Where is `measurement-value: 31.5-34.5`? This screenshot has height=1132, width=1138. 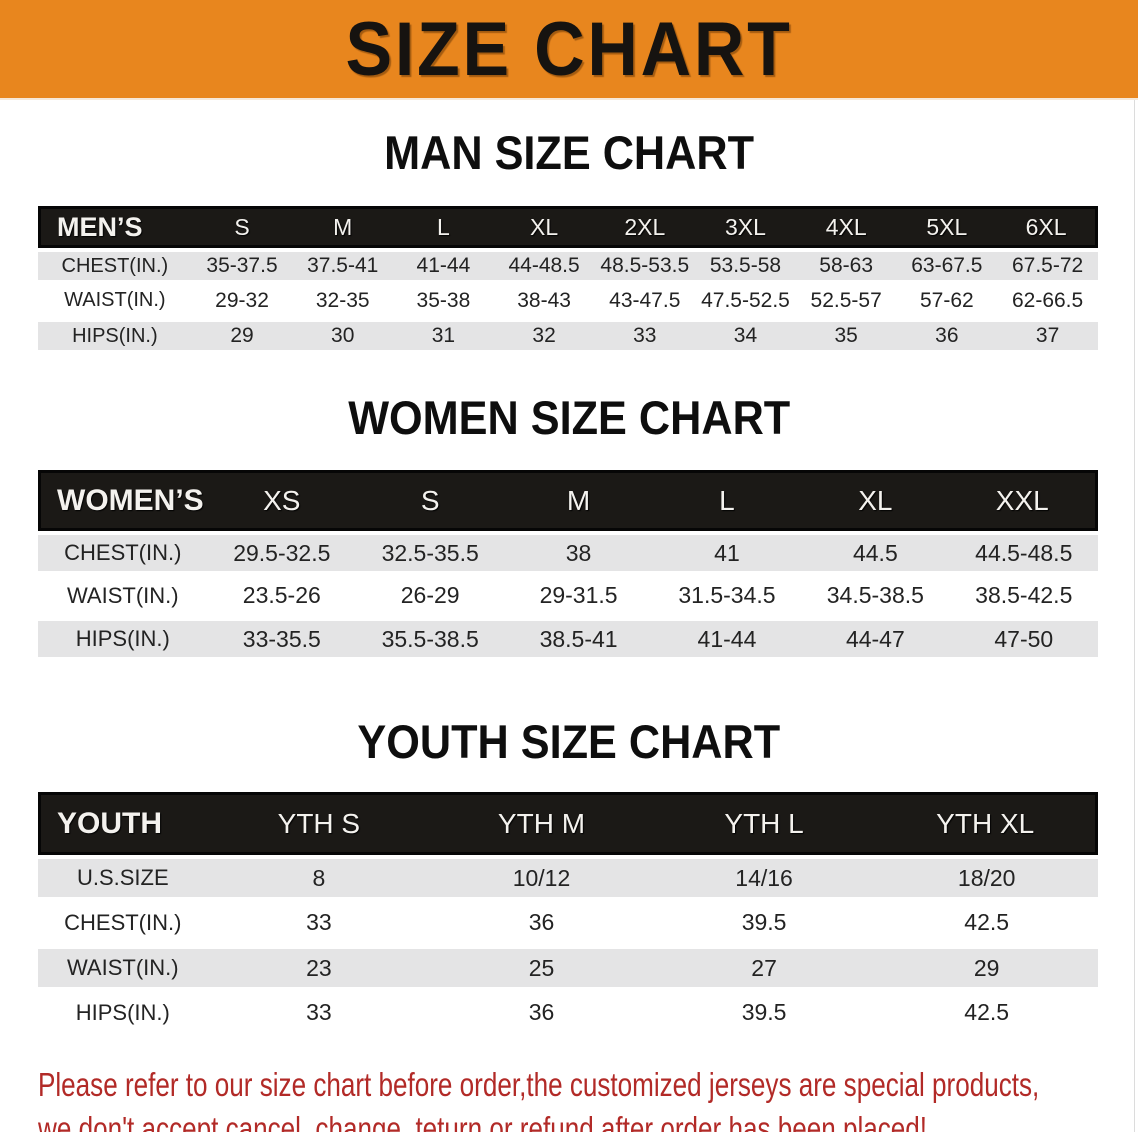
measurement-value: 31.5-34.5 is located at coordinates (727, 595).